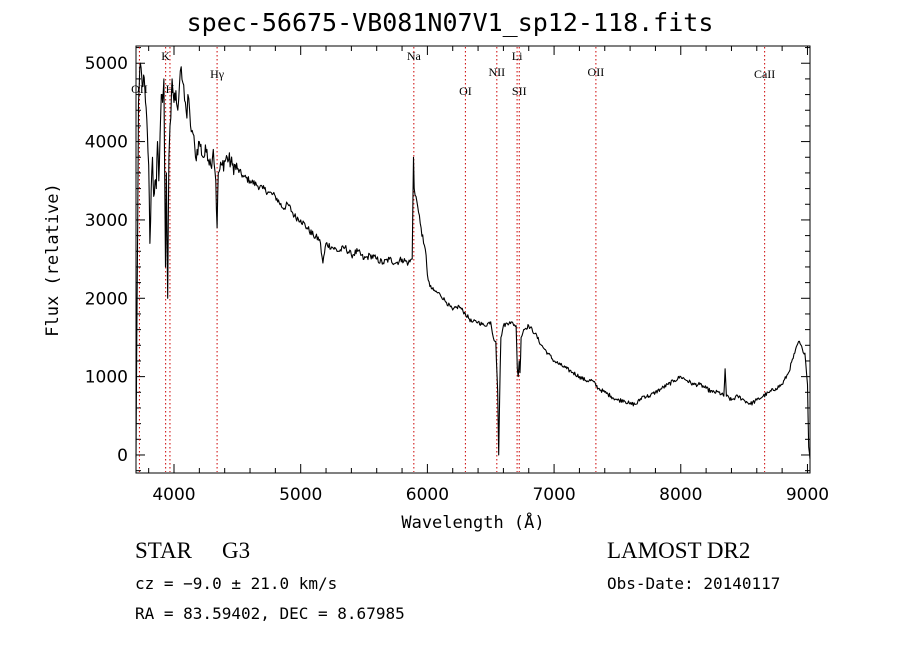 The height and width of the screenshot is (649, 900). What do you see at coordinates (519, 91) in the screenshot?
I see `spectral-line-label: SII` at bounding box center [519, 91].